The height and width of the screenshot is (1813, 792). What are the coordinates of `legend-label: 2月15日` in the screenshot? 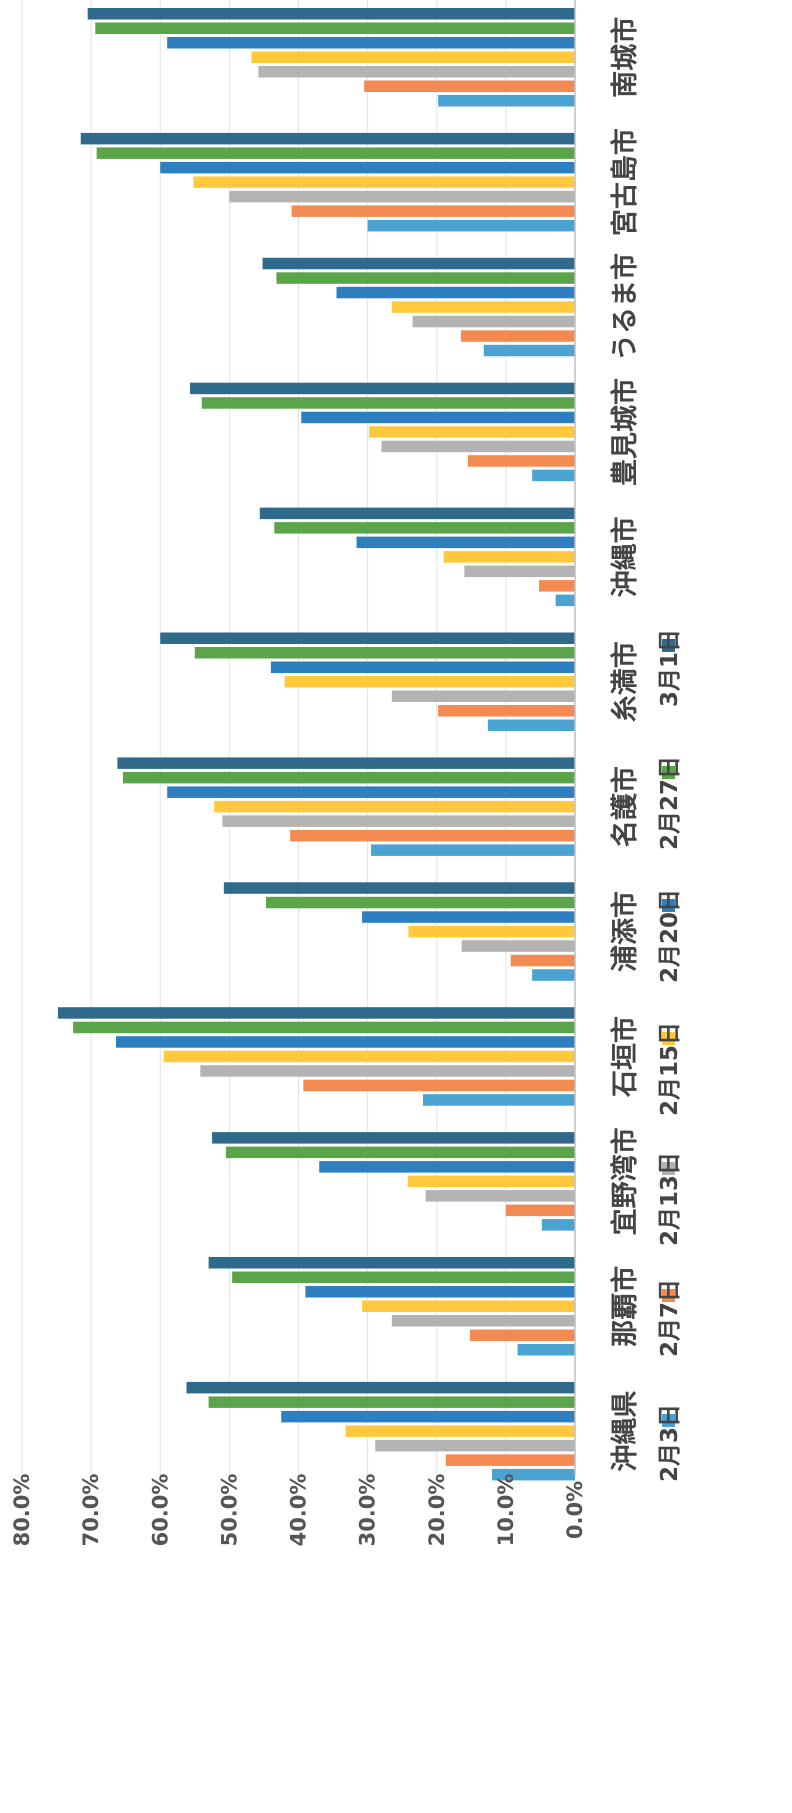 It's located at (670, 1069).